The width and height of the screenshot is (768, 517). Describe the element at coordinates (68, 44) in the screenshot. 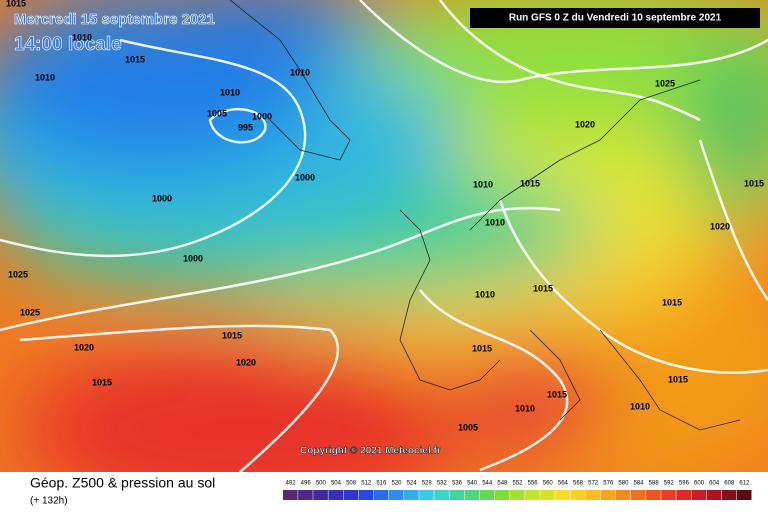

I see `forecast-time: 14:00 locale` at that location.